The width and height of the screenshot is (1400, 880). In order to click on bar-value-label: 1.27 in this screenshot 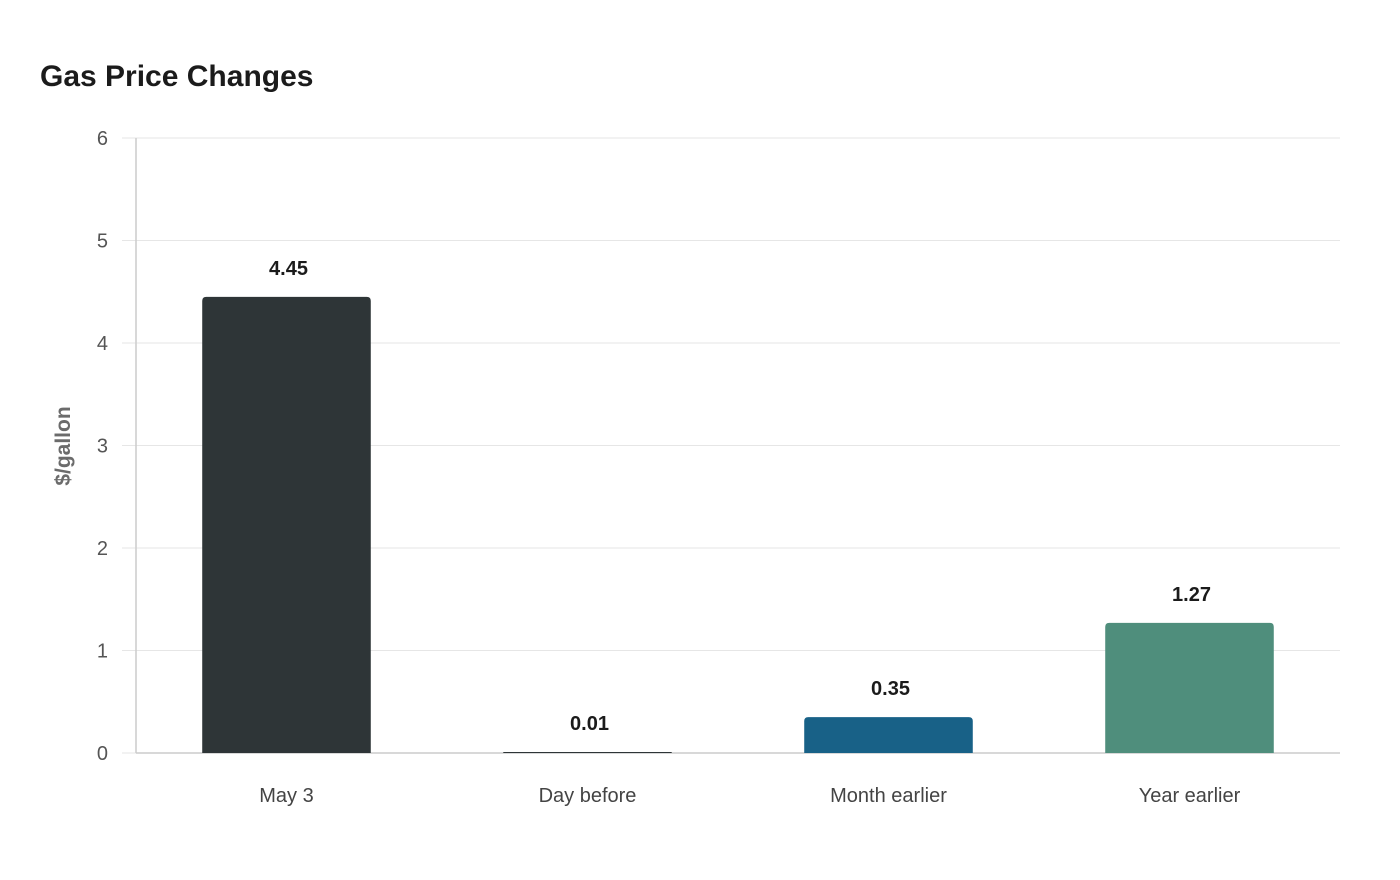, I will do `click(1191, 595)`.